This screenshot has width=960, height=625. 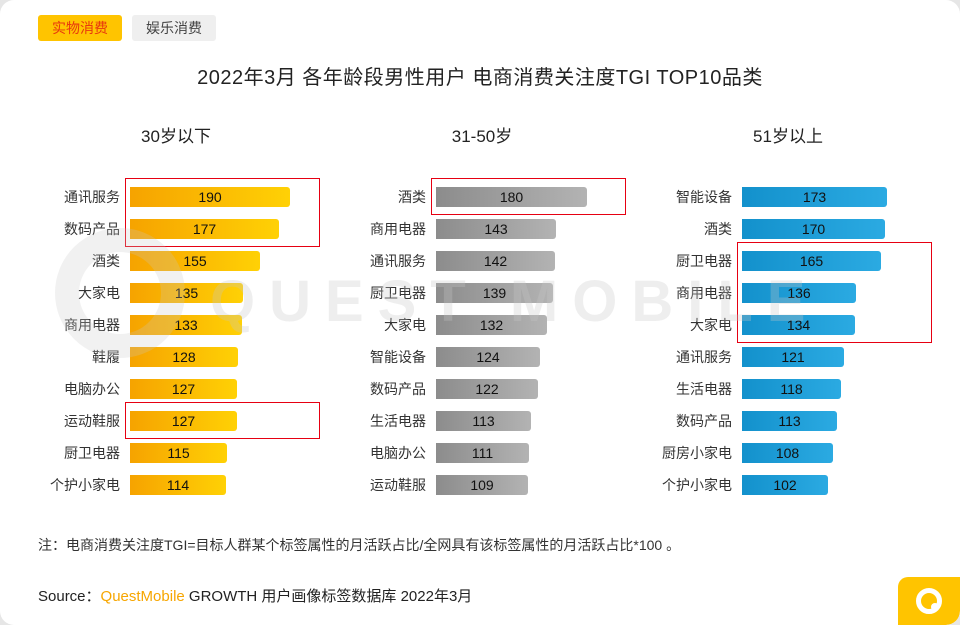 I want to click on bar: 114, so click(x=178, y=485).